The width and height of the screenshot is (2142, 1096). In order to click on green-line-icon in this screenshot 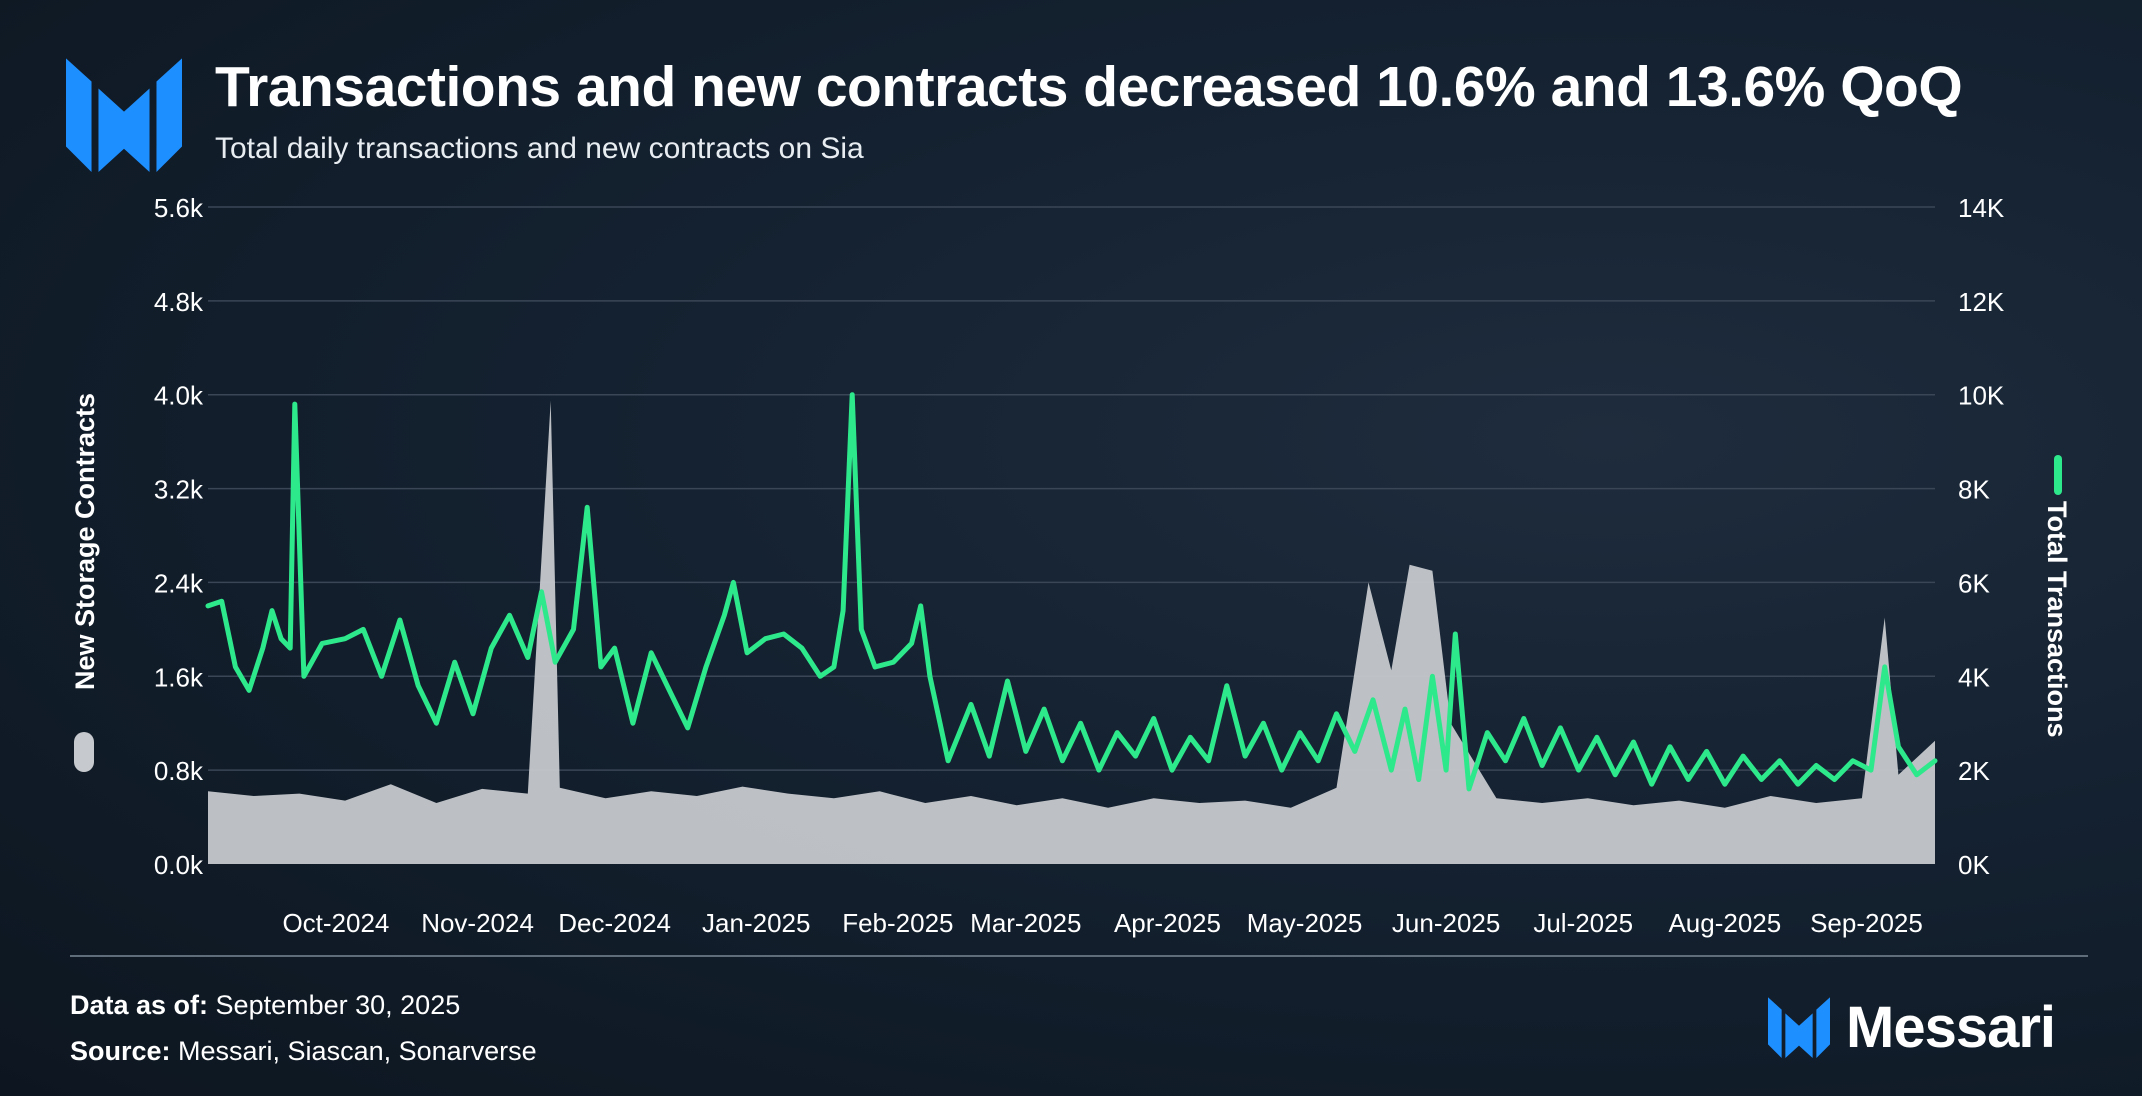, I will do `click(2058, 475)`.